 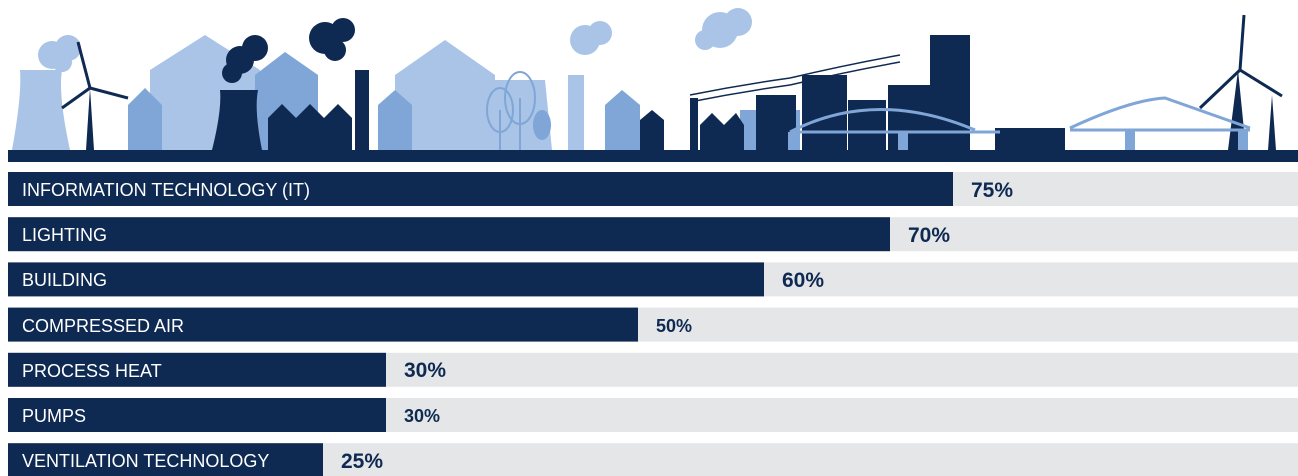 What do you see at coordinates (92, 370) in the screenshot?
I see `category-label: PROCESS HEAT` at bounding box center [92, 370].